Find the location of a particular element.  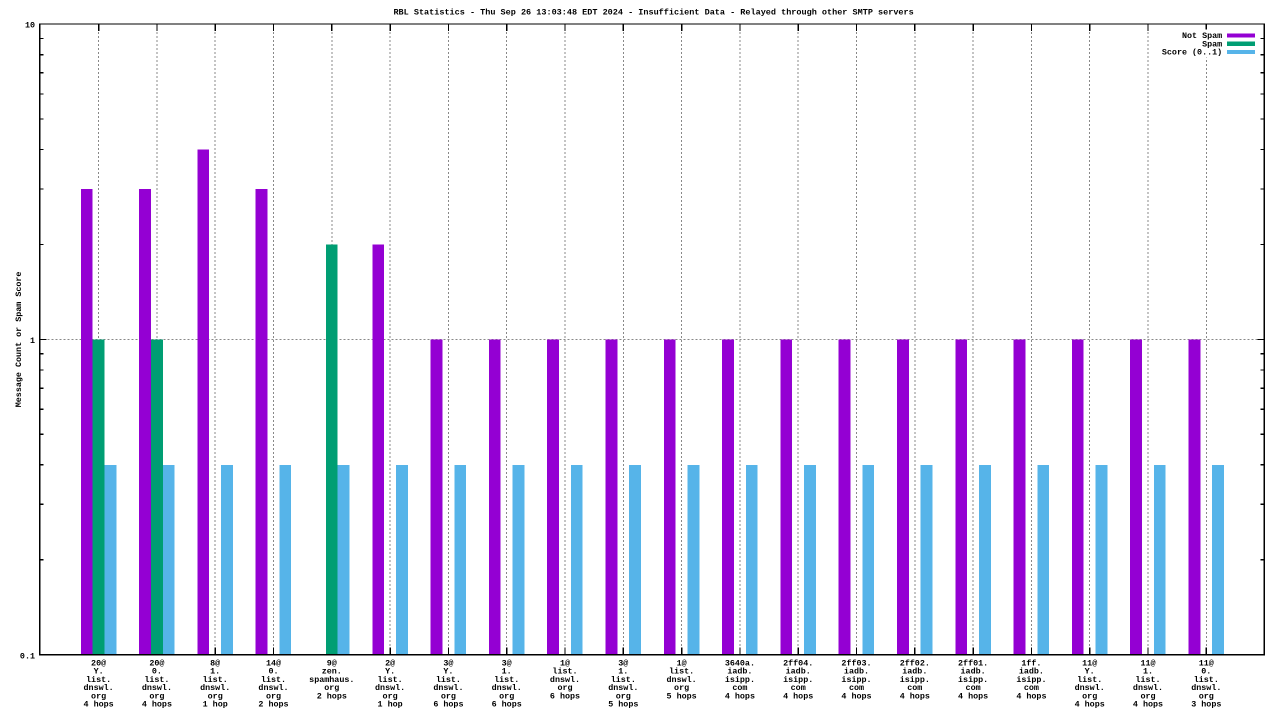

svg-text: Y. is located at coordinates (99, 672).